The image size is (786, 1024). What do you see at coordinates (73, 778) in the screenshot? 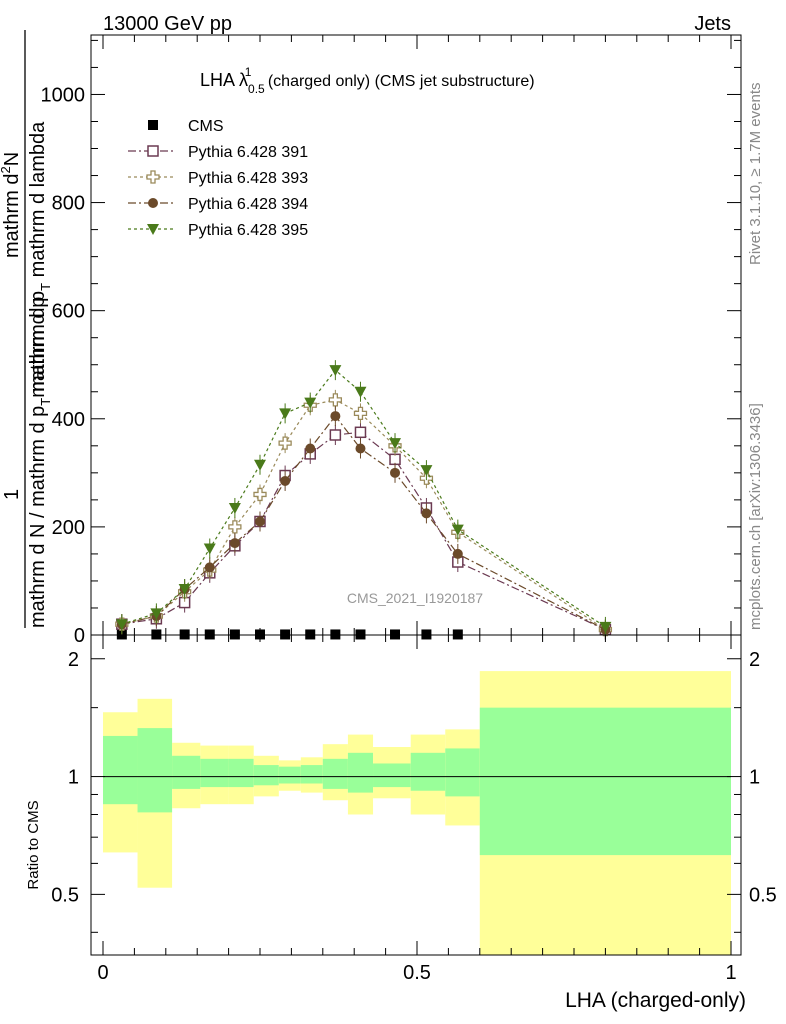
I see `ratio-ytick-label: 1` at bounding box center [73, 778].